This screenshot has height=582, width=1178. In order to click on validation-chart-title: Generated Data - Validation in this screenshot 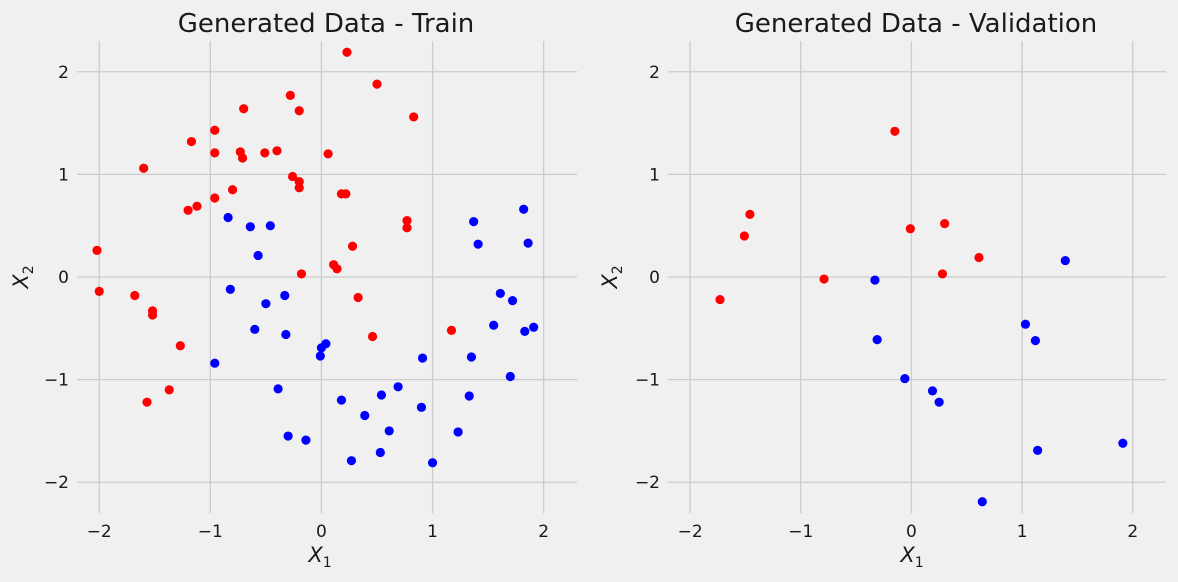, I will do `click(916, 24)`.